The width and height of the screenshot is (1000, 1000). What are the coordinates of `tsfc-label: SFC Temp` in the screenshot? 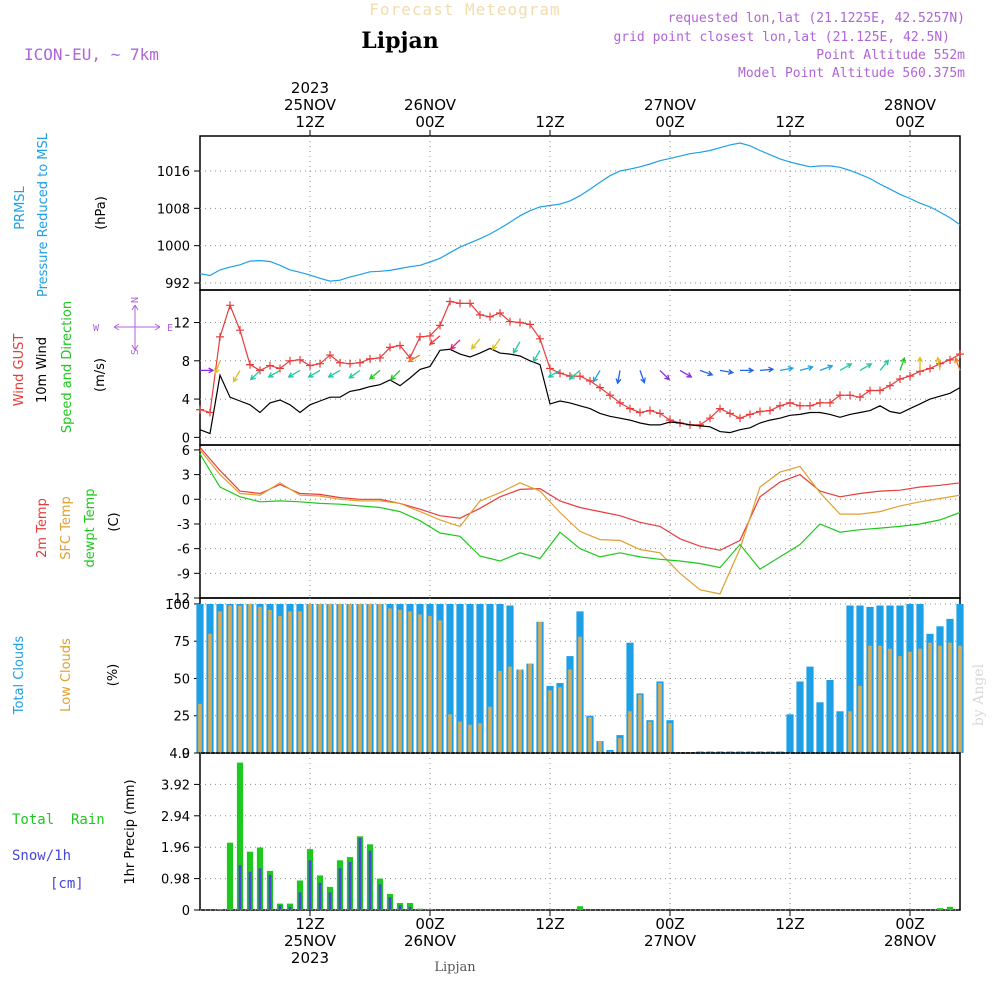 It's located at (66, 528).